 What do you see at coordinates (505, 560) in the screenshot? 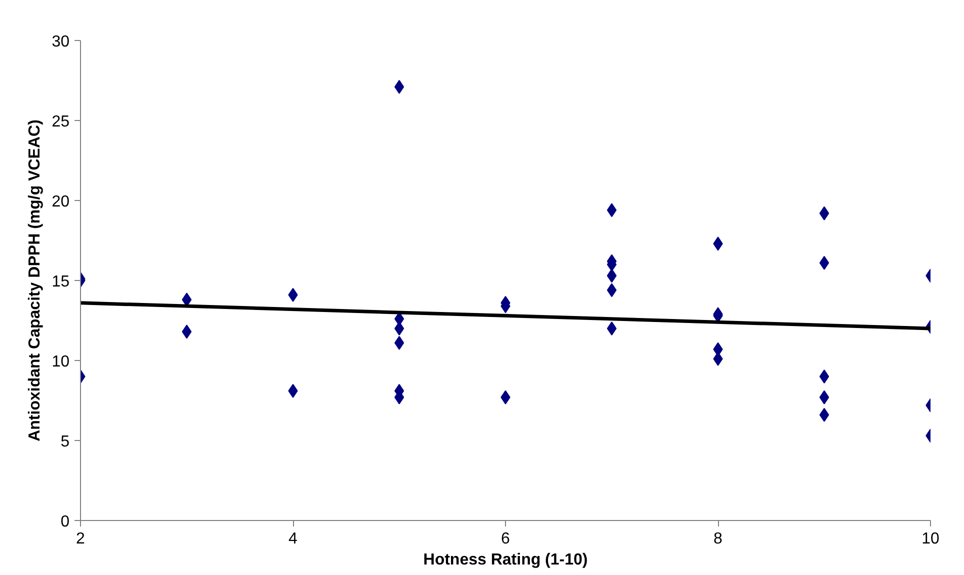
I see `x-axis-title: Hotness Rating (1-10)` at bounding box center [505, 560].